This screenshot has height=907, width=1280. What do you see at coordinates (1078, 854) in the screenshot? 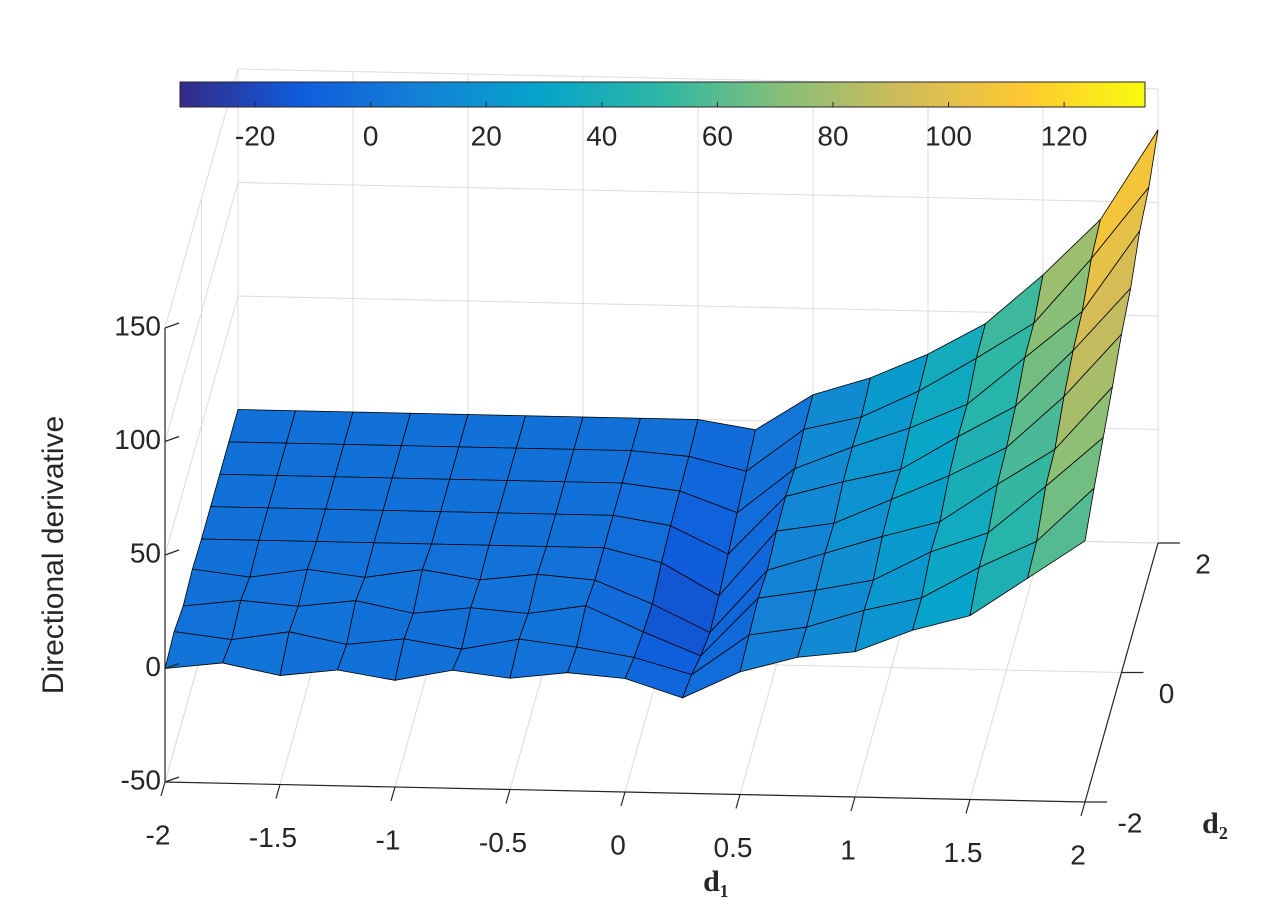
I see `x-tick-label: 2` at bounding box center [1078, 854].